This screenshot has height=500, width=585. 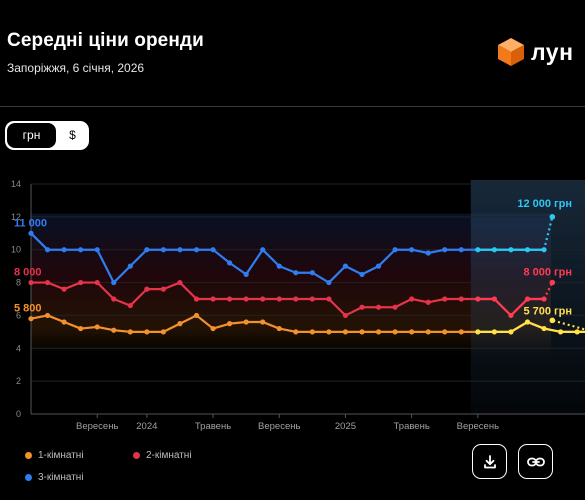 What do you see at coordinates (531, 326) in the screenshot?
I see `series-1-room-recent-line` at bounding box center [531, 326].